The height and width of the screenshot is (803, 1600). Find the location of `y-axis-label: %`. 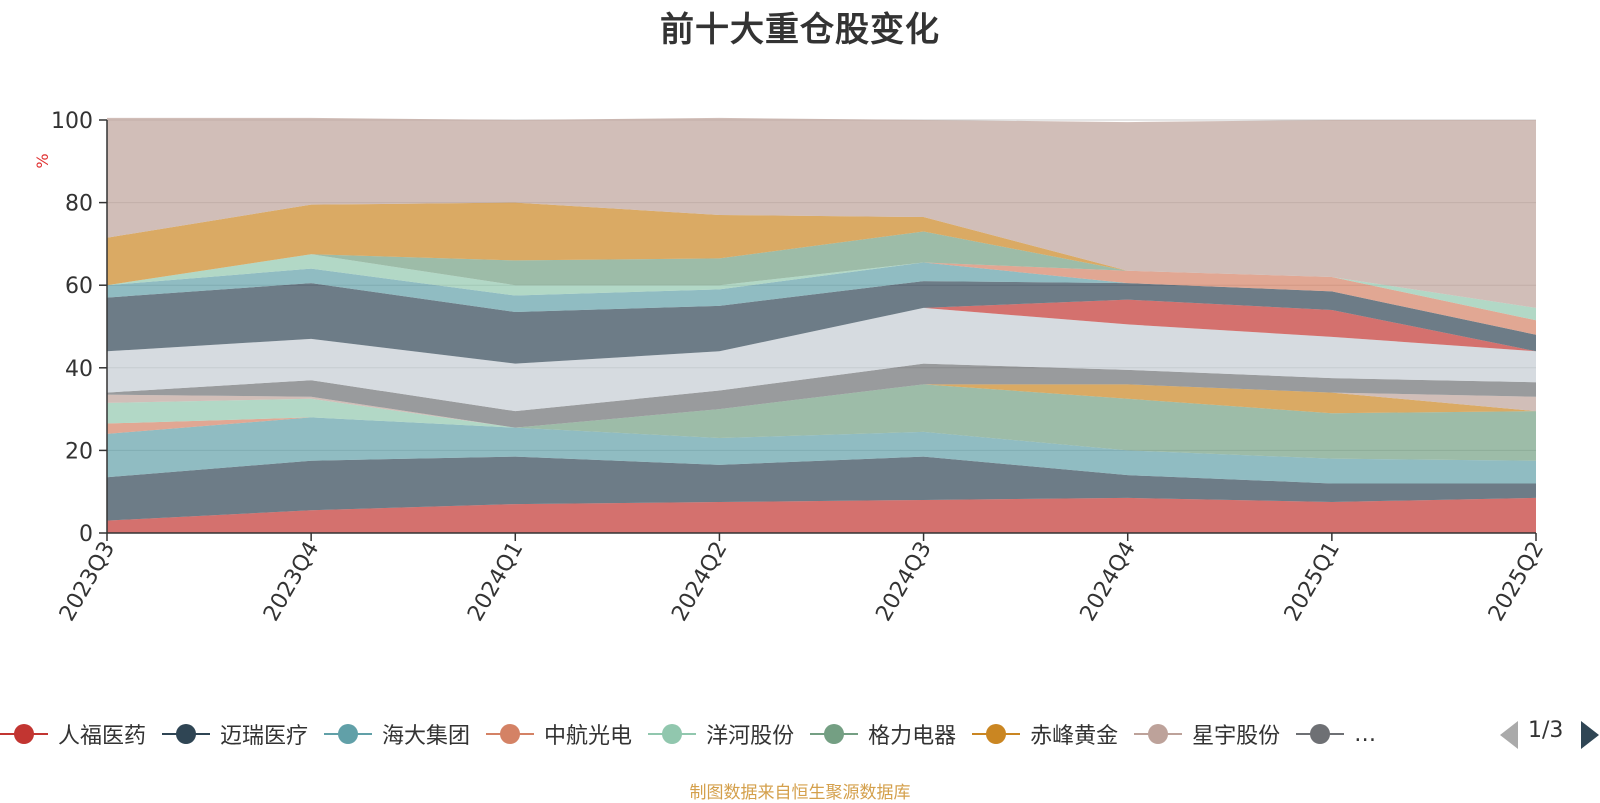

y-axis-label: % is located at coordinates (42, 160).